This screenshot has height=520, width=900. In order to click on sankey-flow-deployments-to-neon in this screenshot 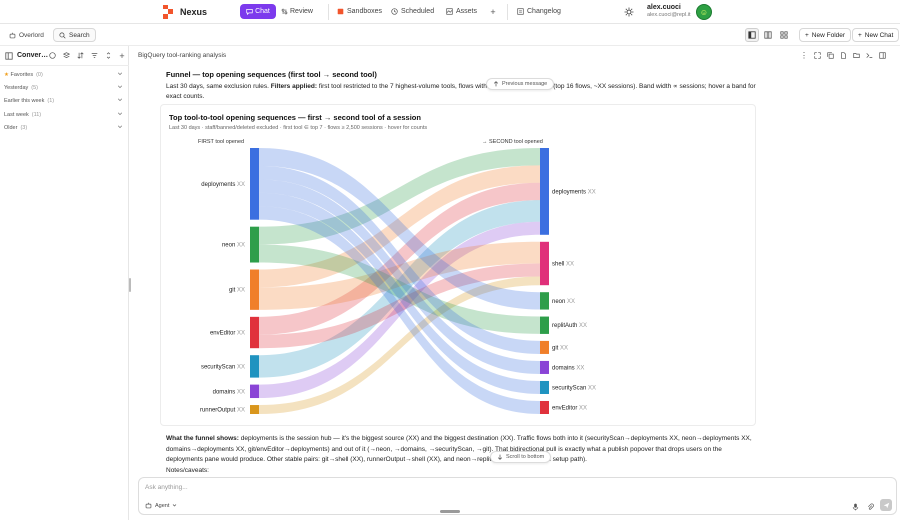, I will do `click(399, 229)`.